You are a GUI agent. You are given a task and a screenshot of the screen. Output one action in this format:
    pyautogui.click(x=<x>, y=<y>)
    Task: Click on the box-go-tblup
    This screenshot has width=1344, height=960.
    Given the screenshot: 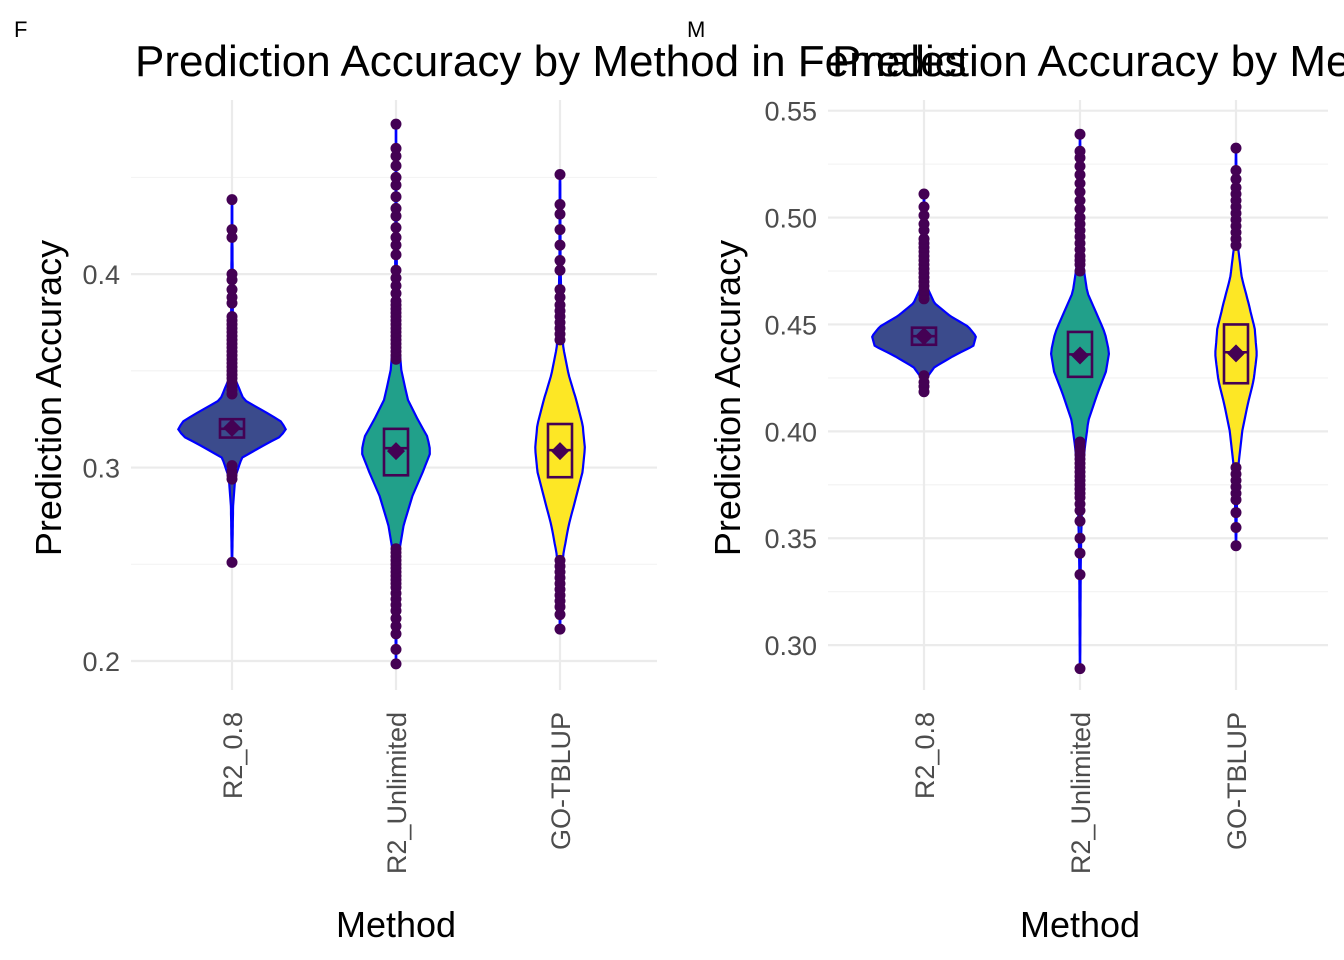 What is the action you would take?
    pyautogui.click(x=1236, y=354)
    